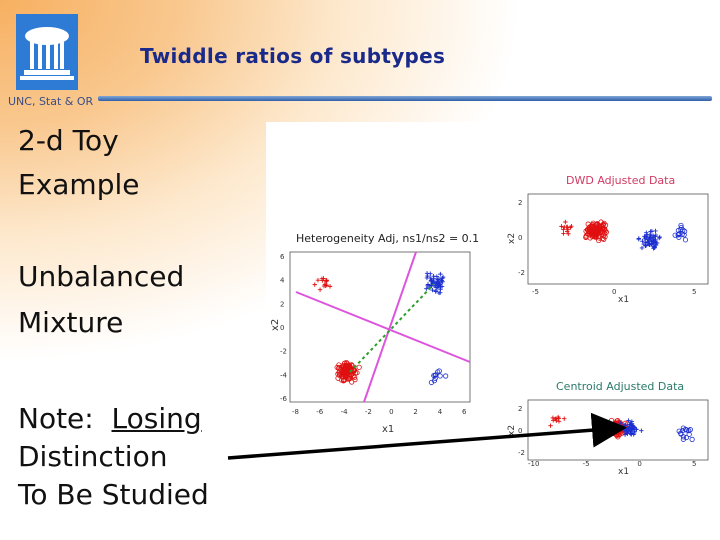  What do you see at coordinates (101, 276) in the screenshot?
I see `body-line-3: Unbalanced` at bounding box center [101, 276].